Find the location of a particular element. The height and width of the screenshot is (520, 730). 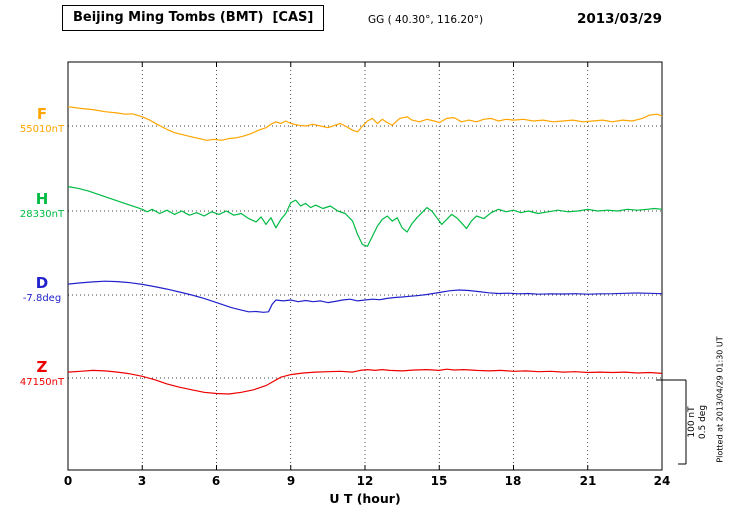

series-label-Z: Z 47150nT is located at coordinates (42, 374).